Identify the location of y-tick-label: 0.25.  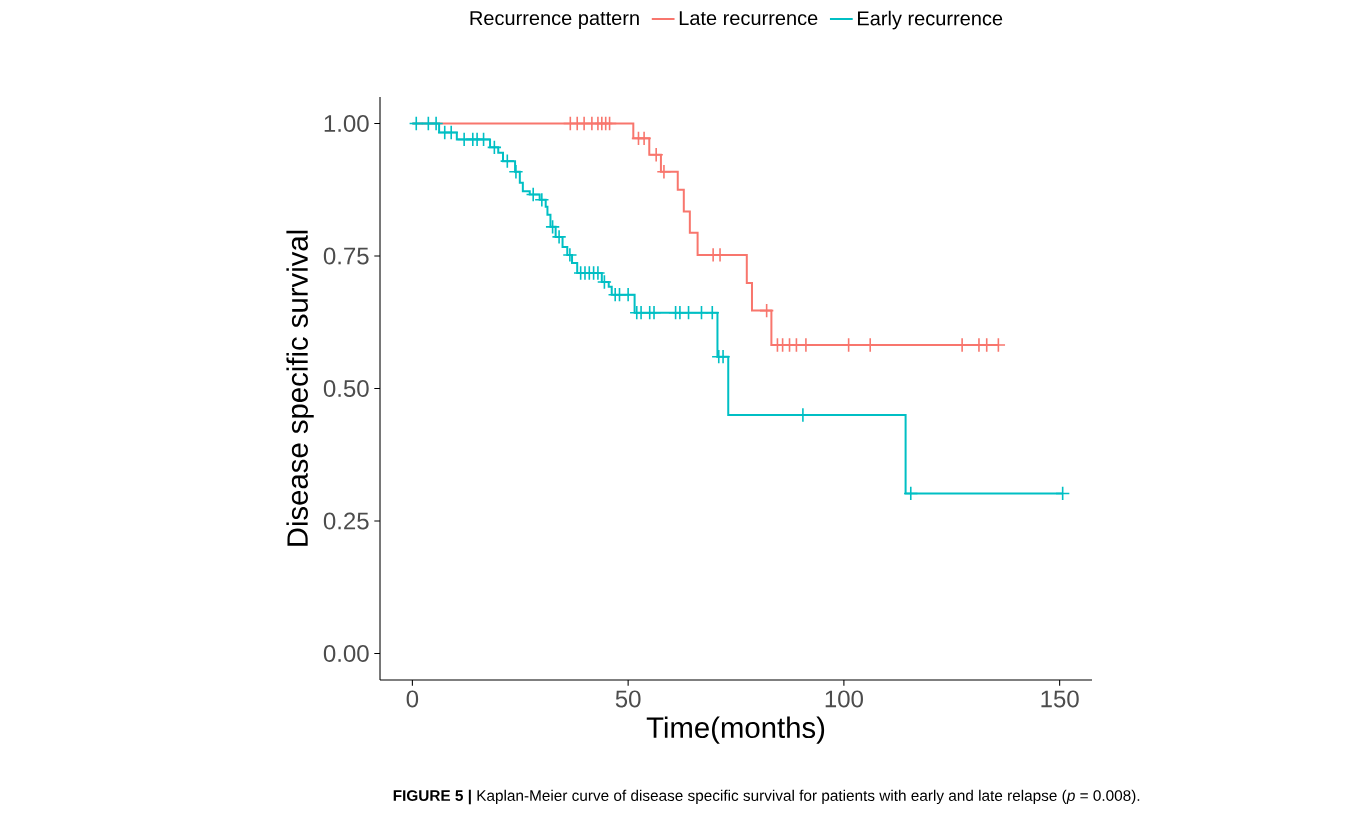
(346, 521).